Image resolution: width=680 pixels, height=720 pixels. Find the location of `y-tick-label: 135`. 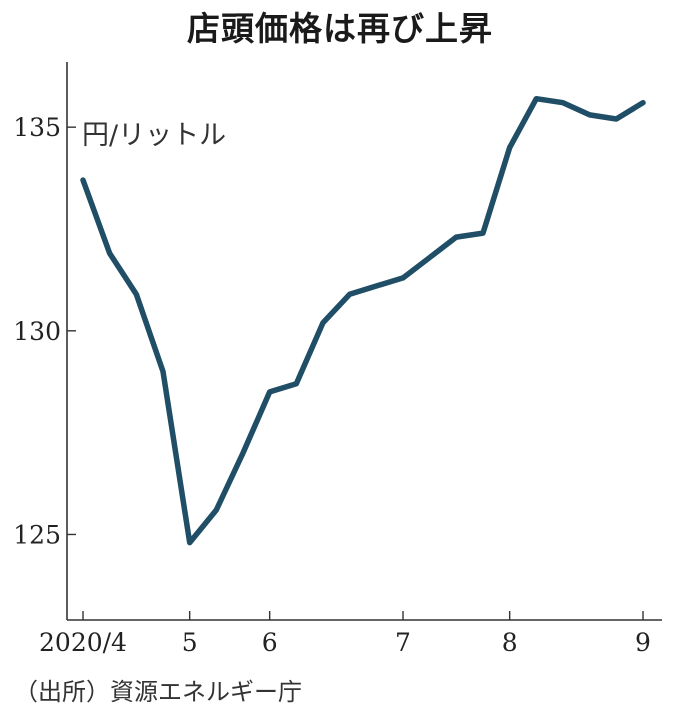

y-tick-label: 135 is located at coordinates (37, 127).